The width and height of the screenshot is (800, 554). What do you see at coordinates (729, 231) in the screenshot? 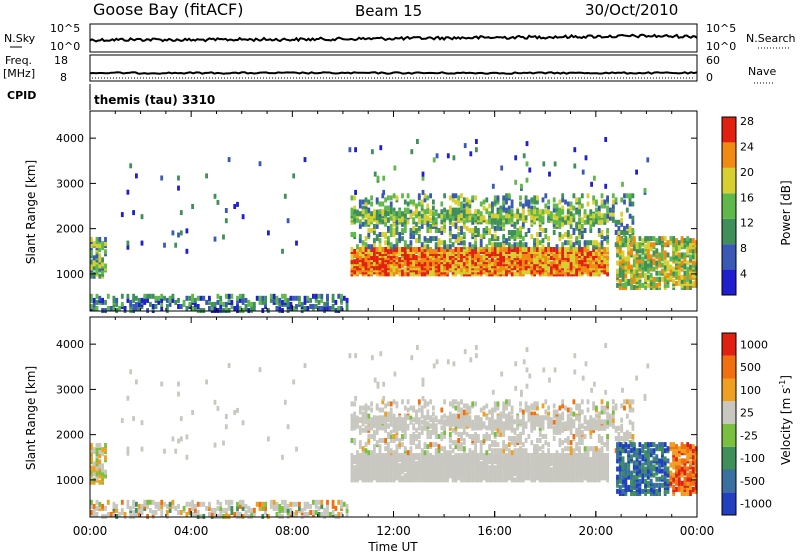
I see `colorbar-segment` at bounding box center [729, 231].